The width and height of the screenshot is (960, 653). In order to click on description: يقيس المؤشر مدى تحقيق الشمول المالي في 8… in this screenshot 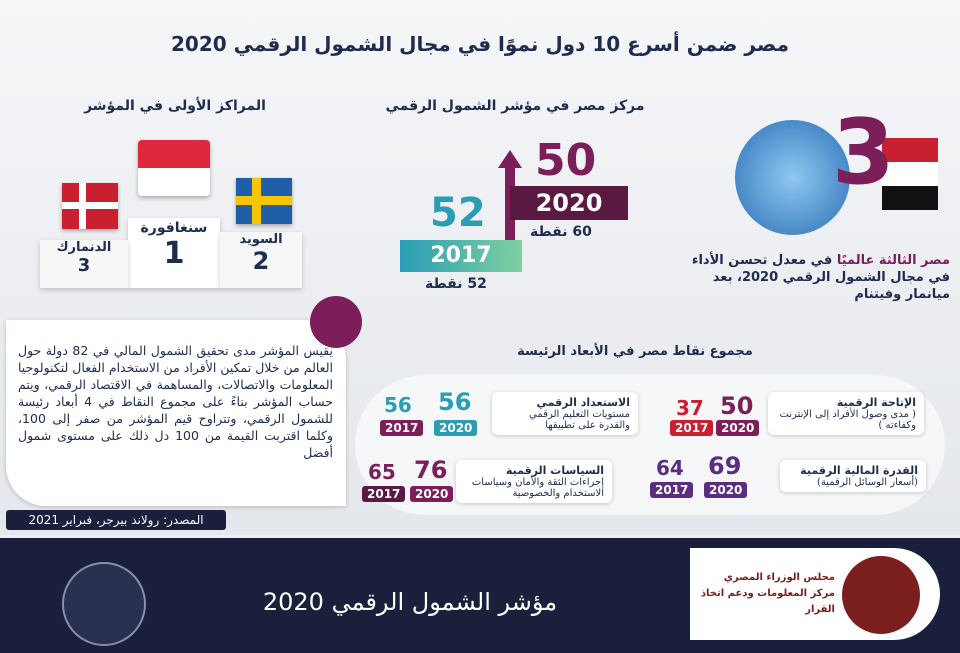, I will do `click(176, 401)`.